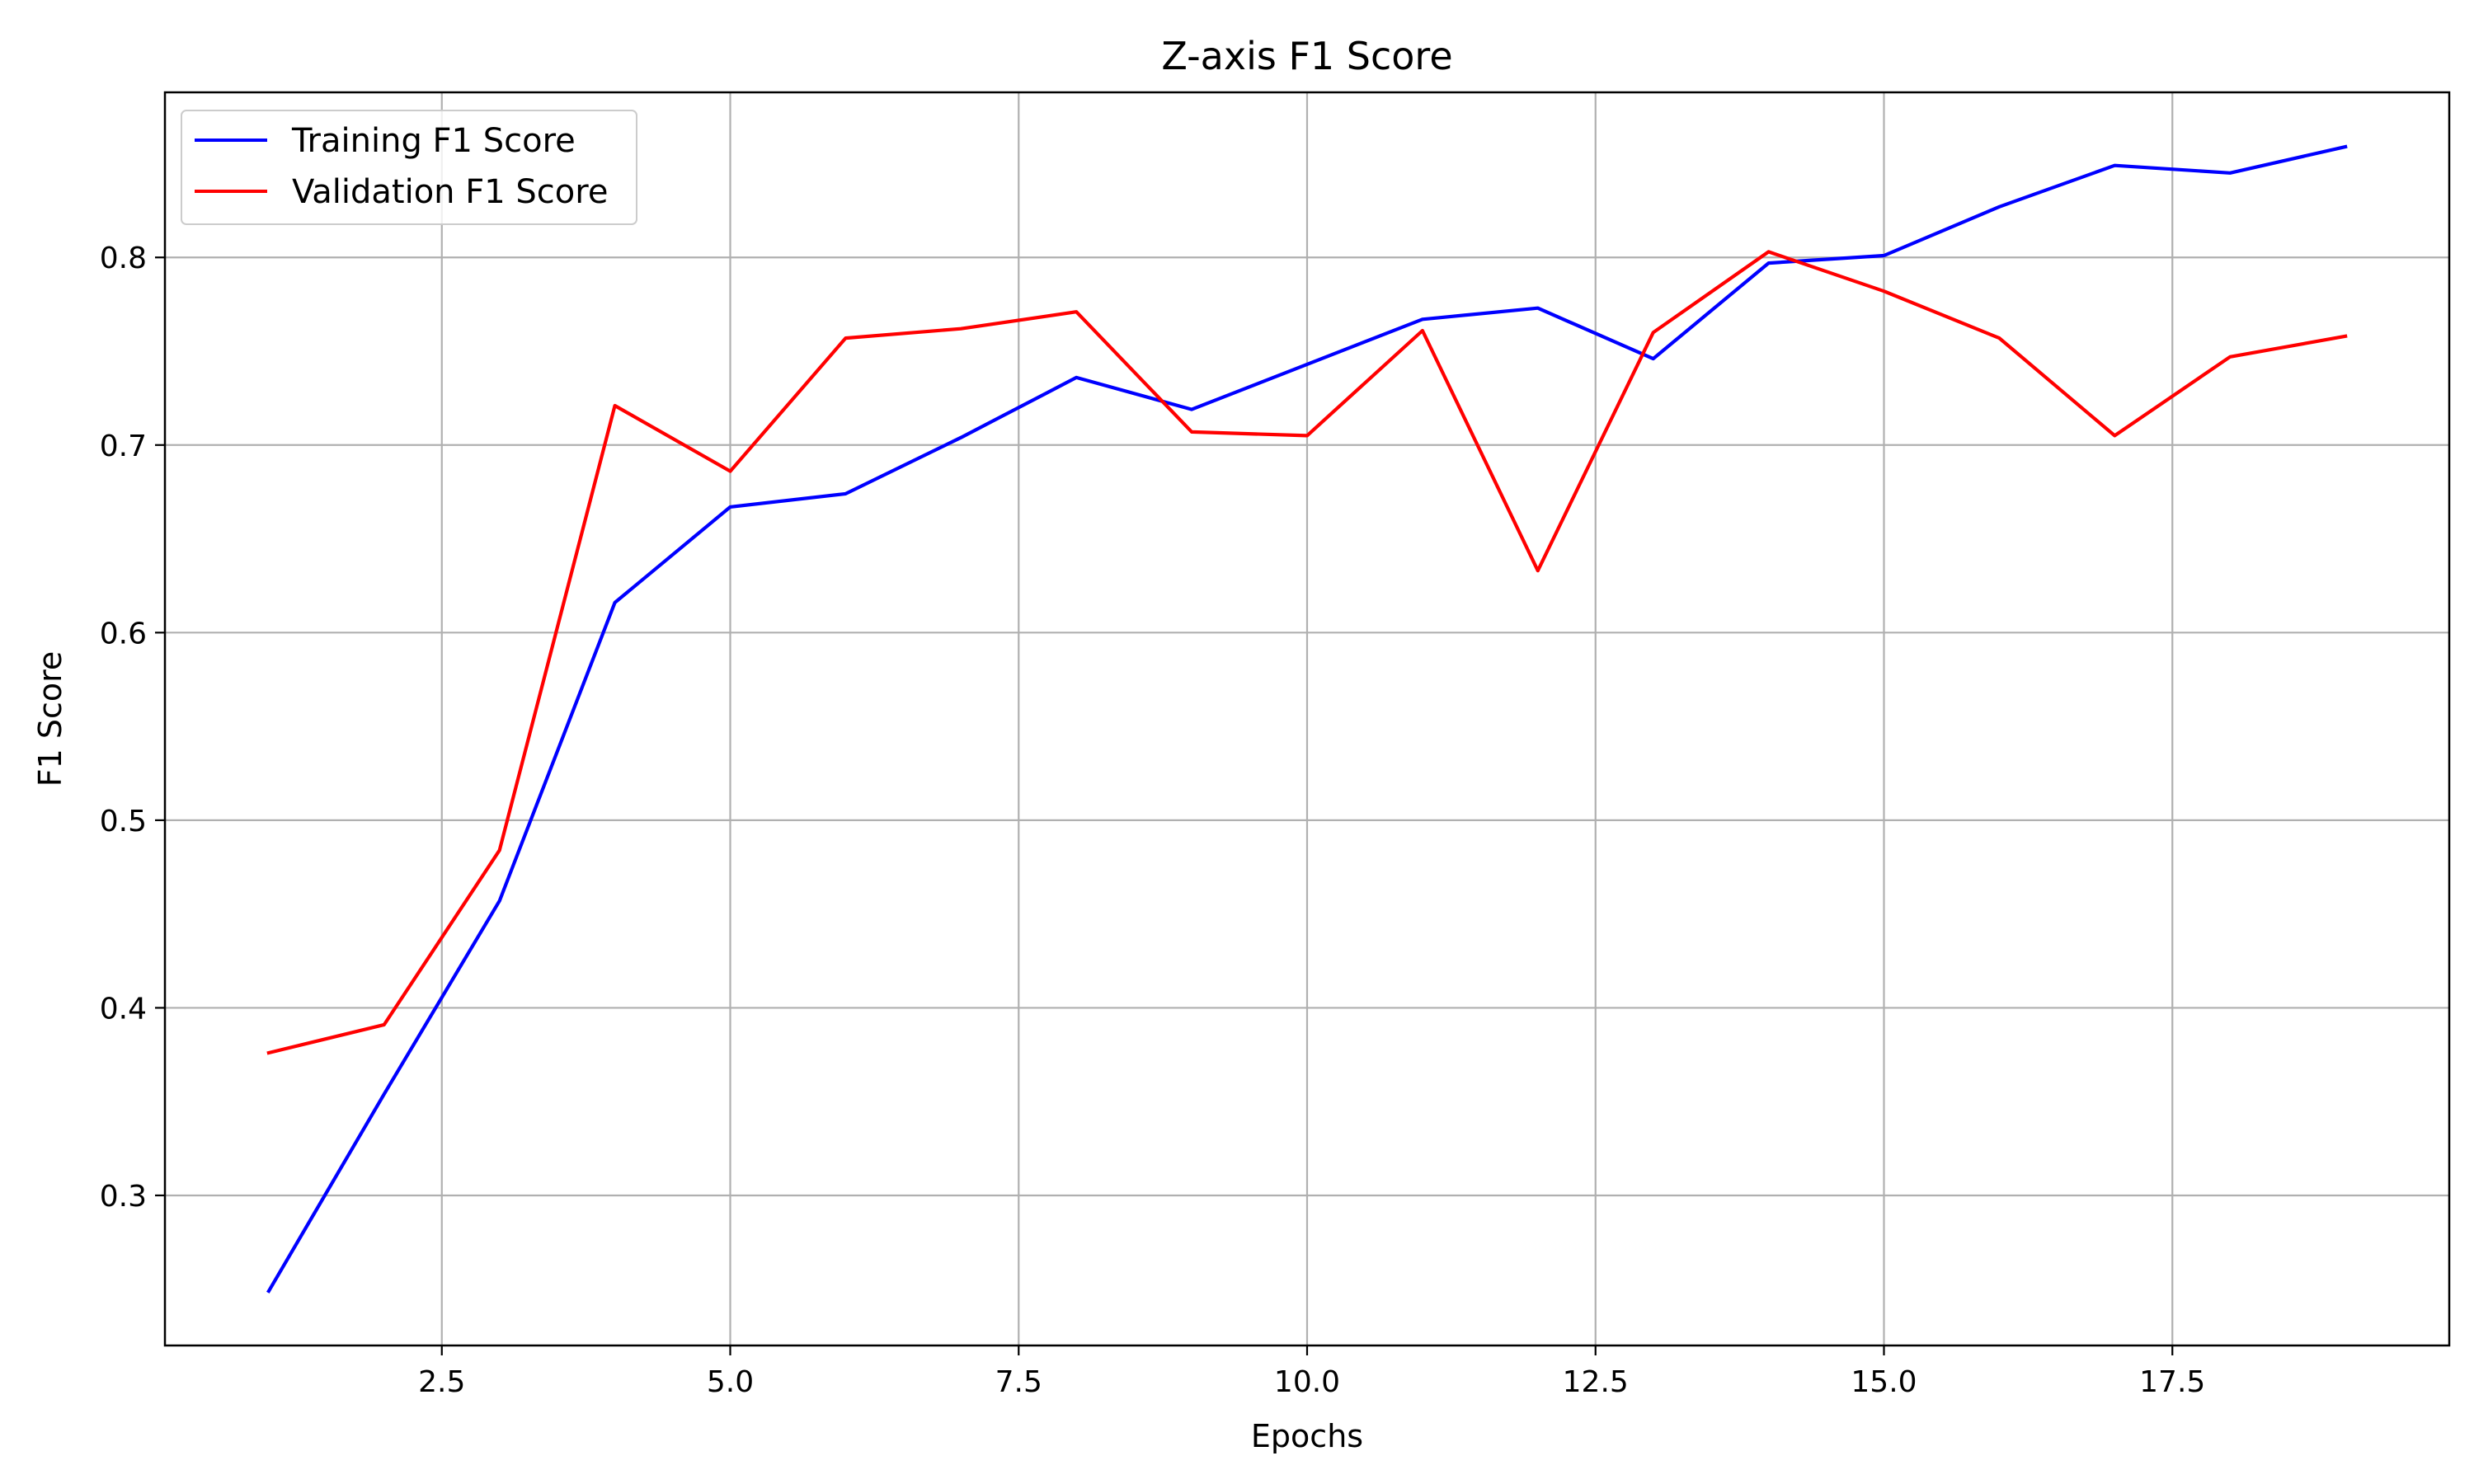 This screenshot has height=1484, width=2474. Describe the element at coordinates (1307, 1436) in the screenshot. I see `x-axis-label: Epochs` at that location.